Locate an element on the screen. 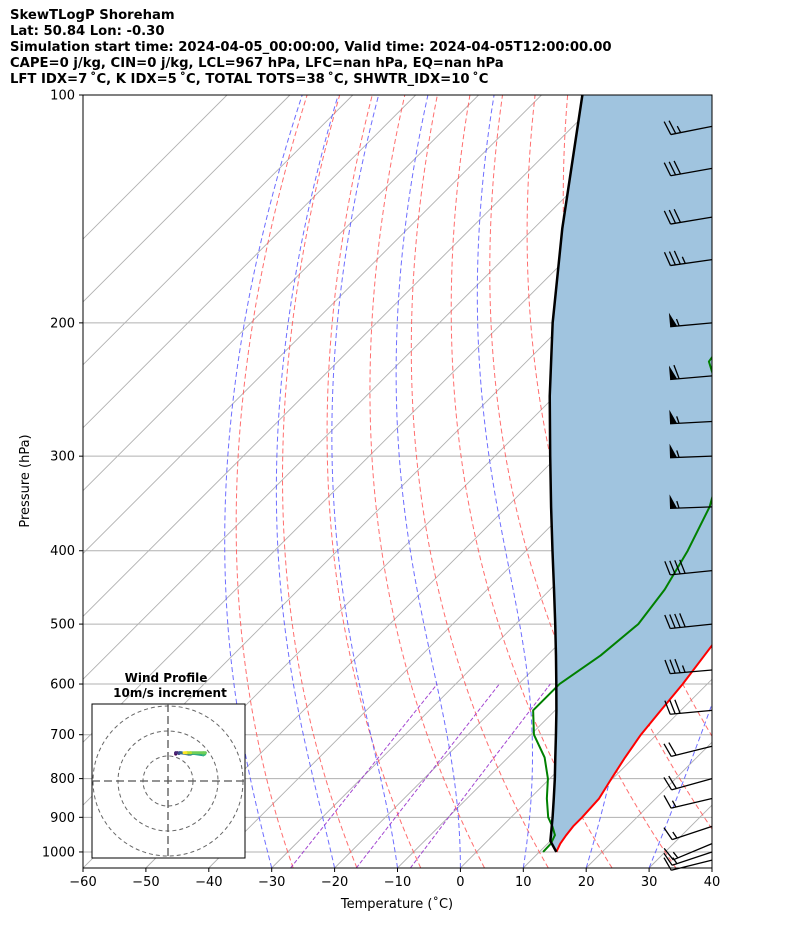 Image resolution: width=794 pixels, height=937 pixels. x-tick-label: −40 is located at coordinates (208, 882).